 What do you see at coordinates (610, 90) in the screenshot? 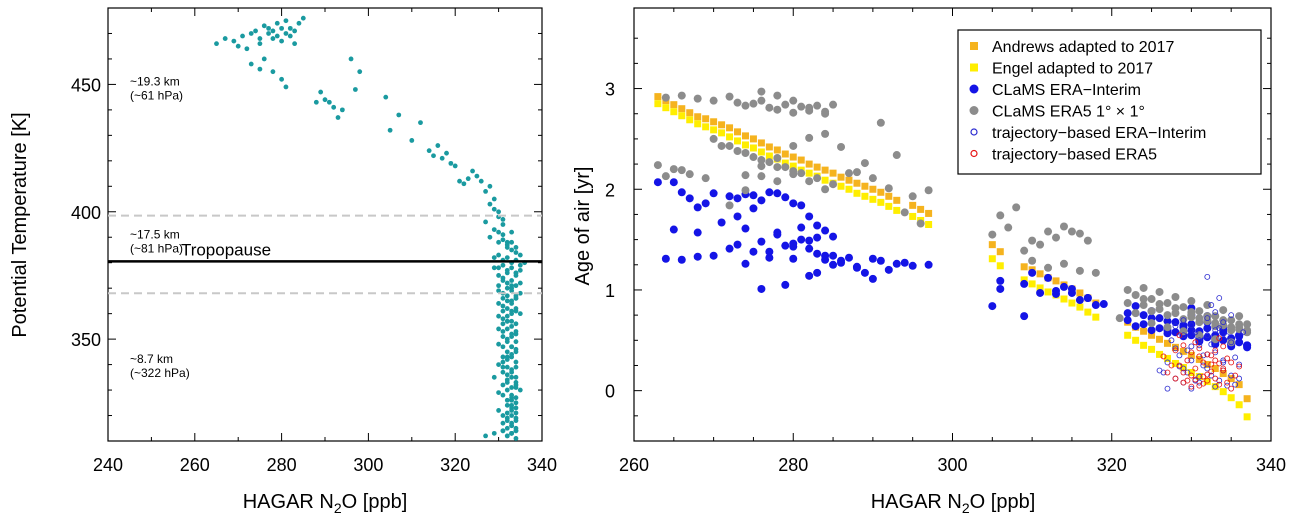
I see `y-tick-label: 3` at bounding box center [610, 90].